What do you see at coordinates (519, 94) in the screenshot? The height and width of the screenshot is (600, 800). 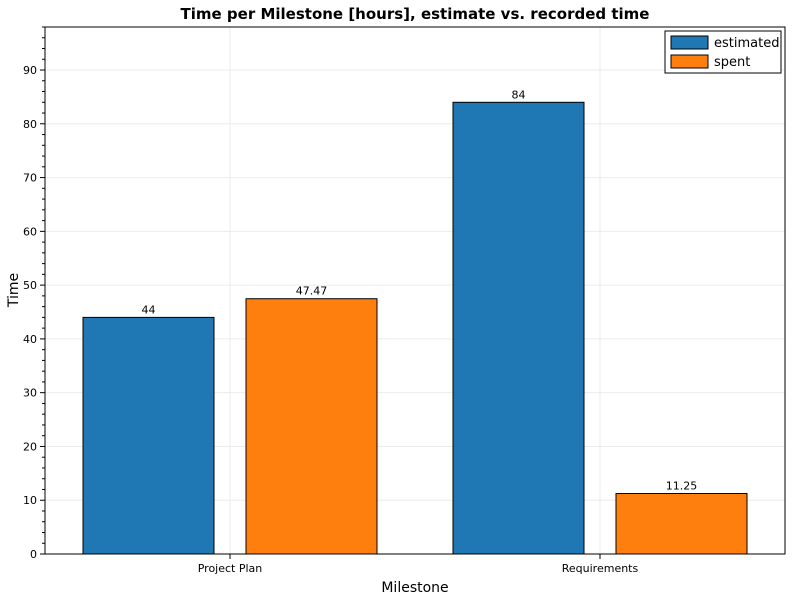 I see `data-label: 84` at bounding box center [519, 94].